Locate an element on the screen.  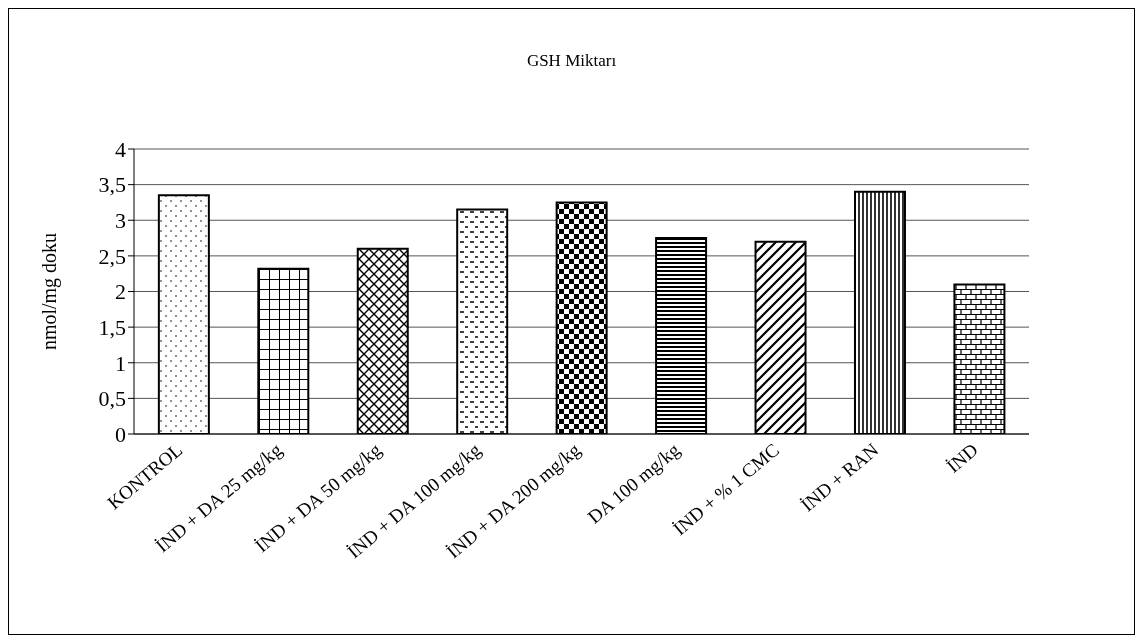
y-tick-label: 4 is located at coordinates (120, 149).